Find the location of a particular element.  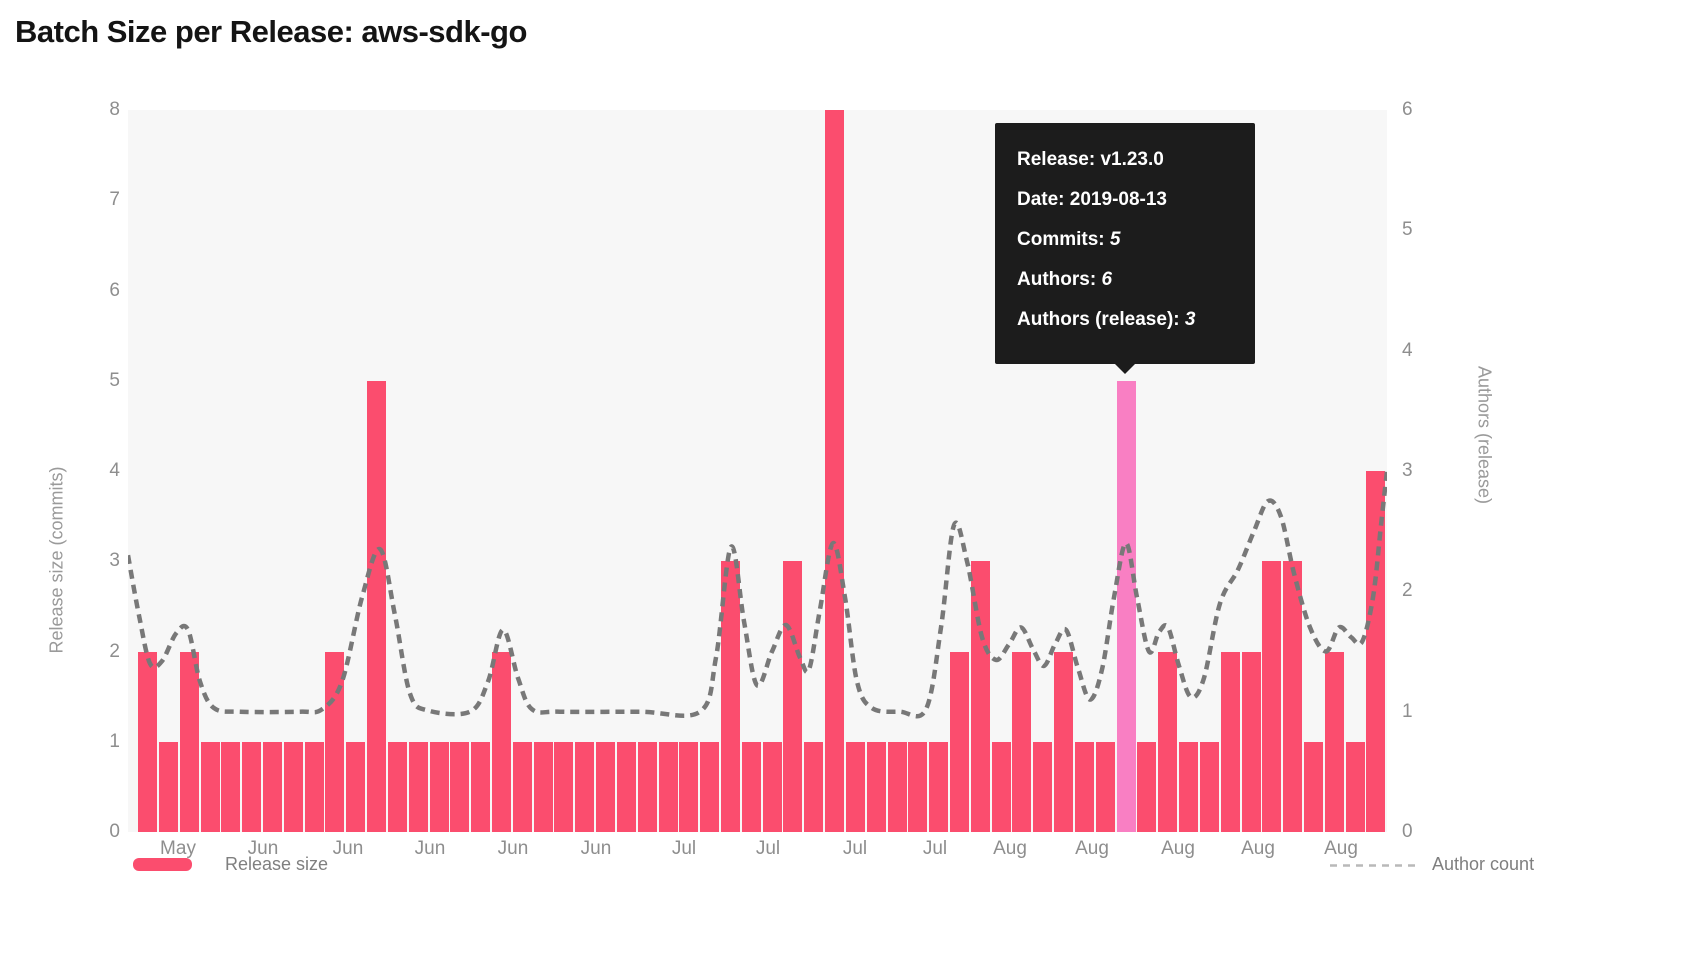

left-tick-8: 8 is located at coordinates (114, 109).